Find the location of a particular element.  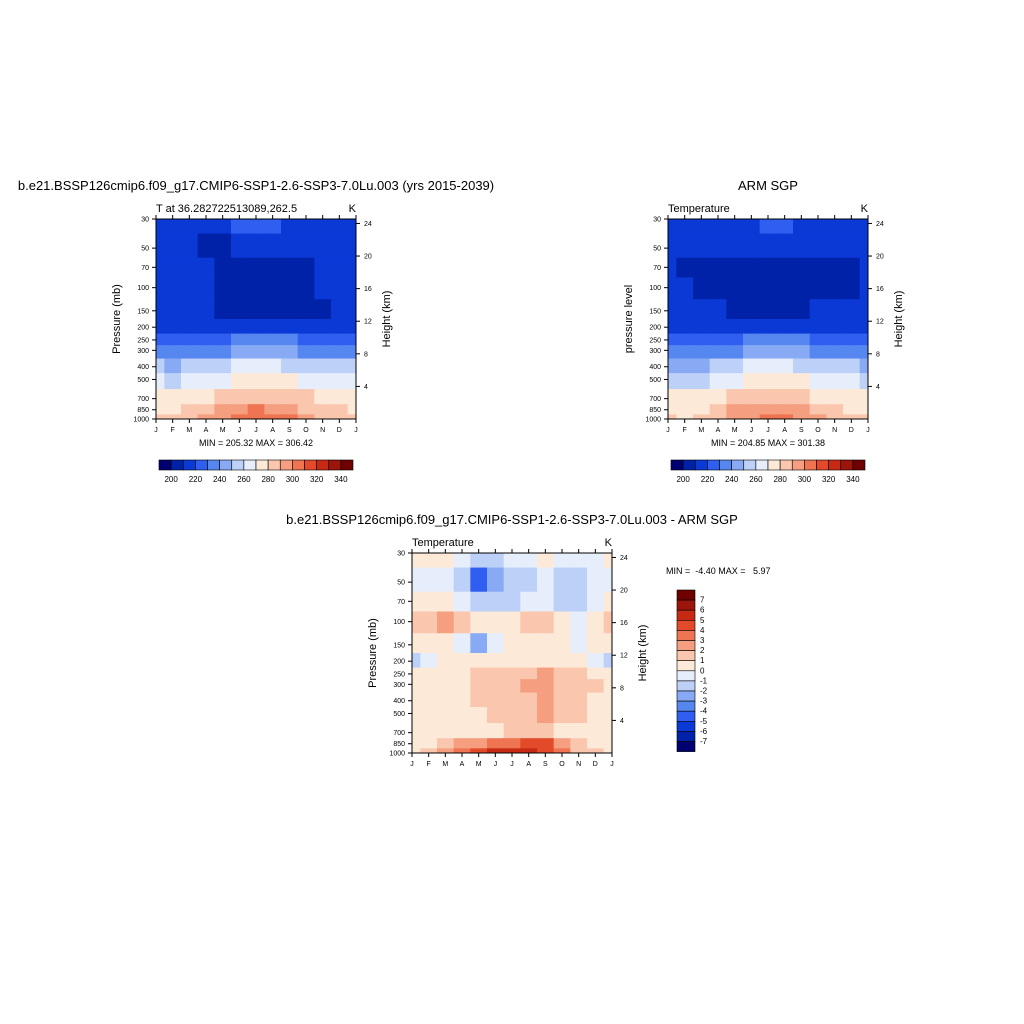

x-tick-label: M is located at coordinates (479, 764).